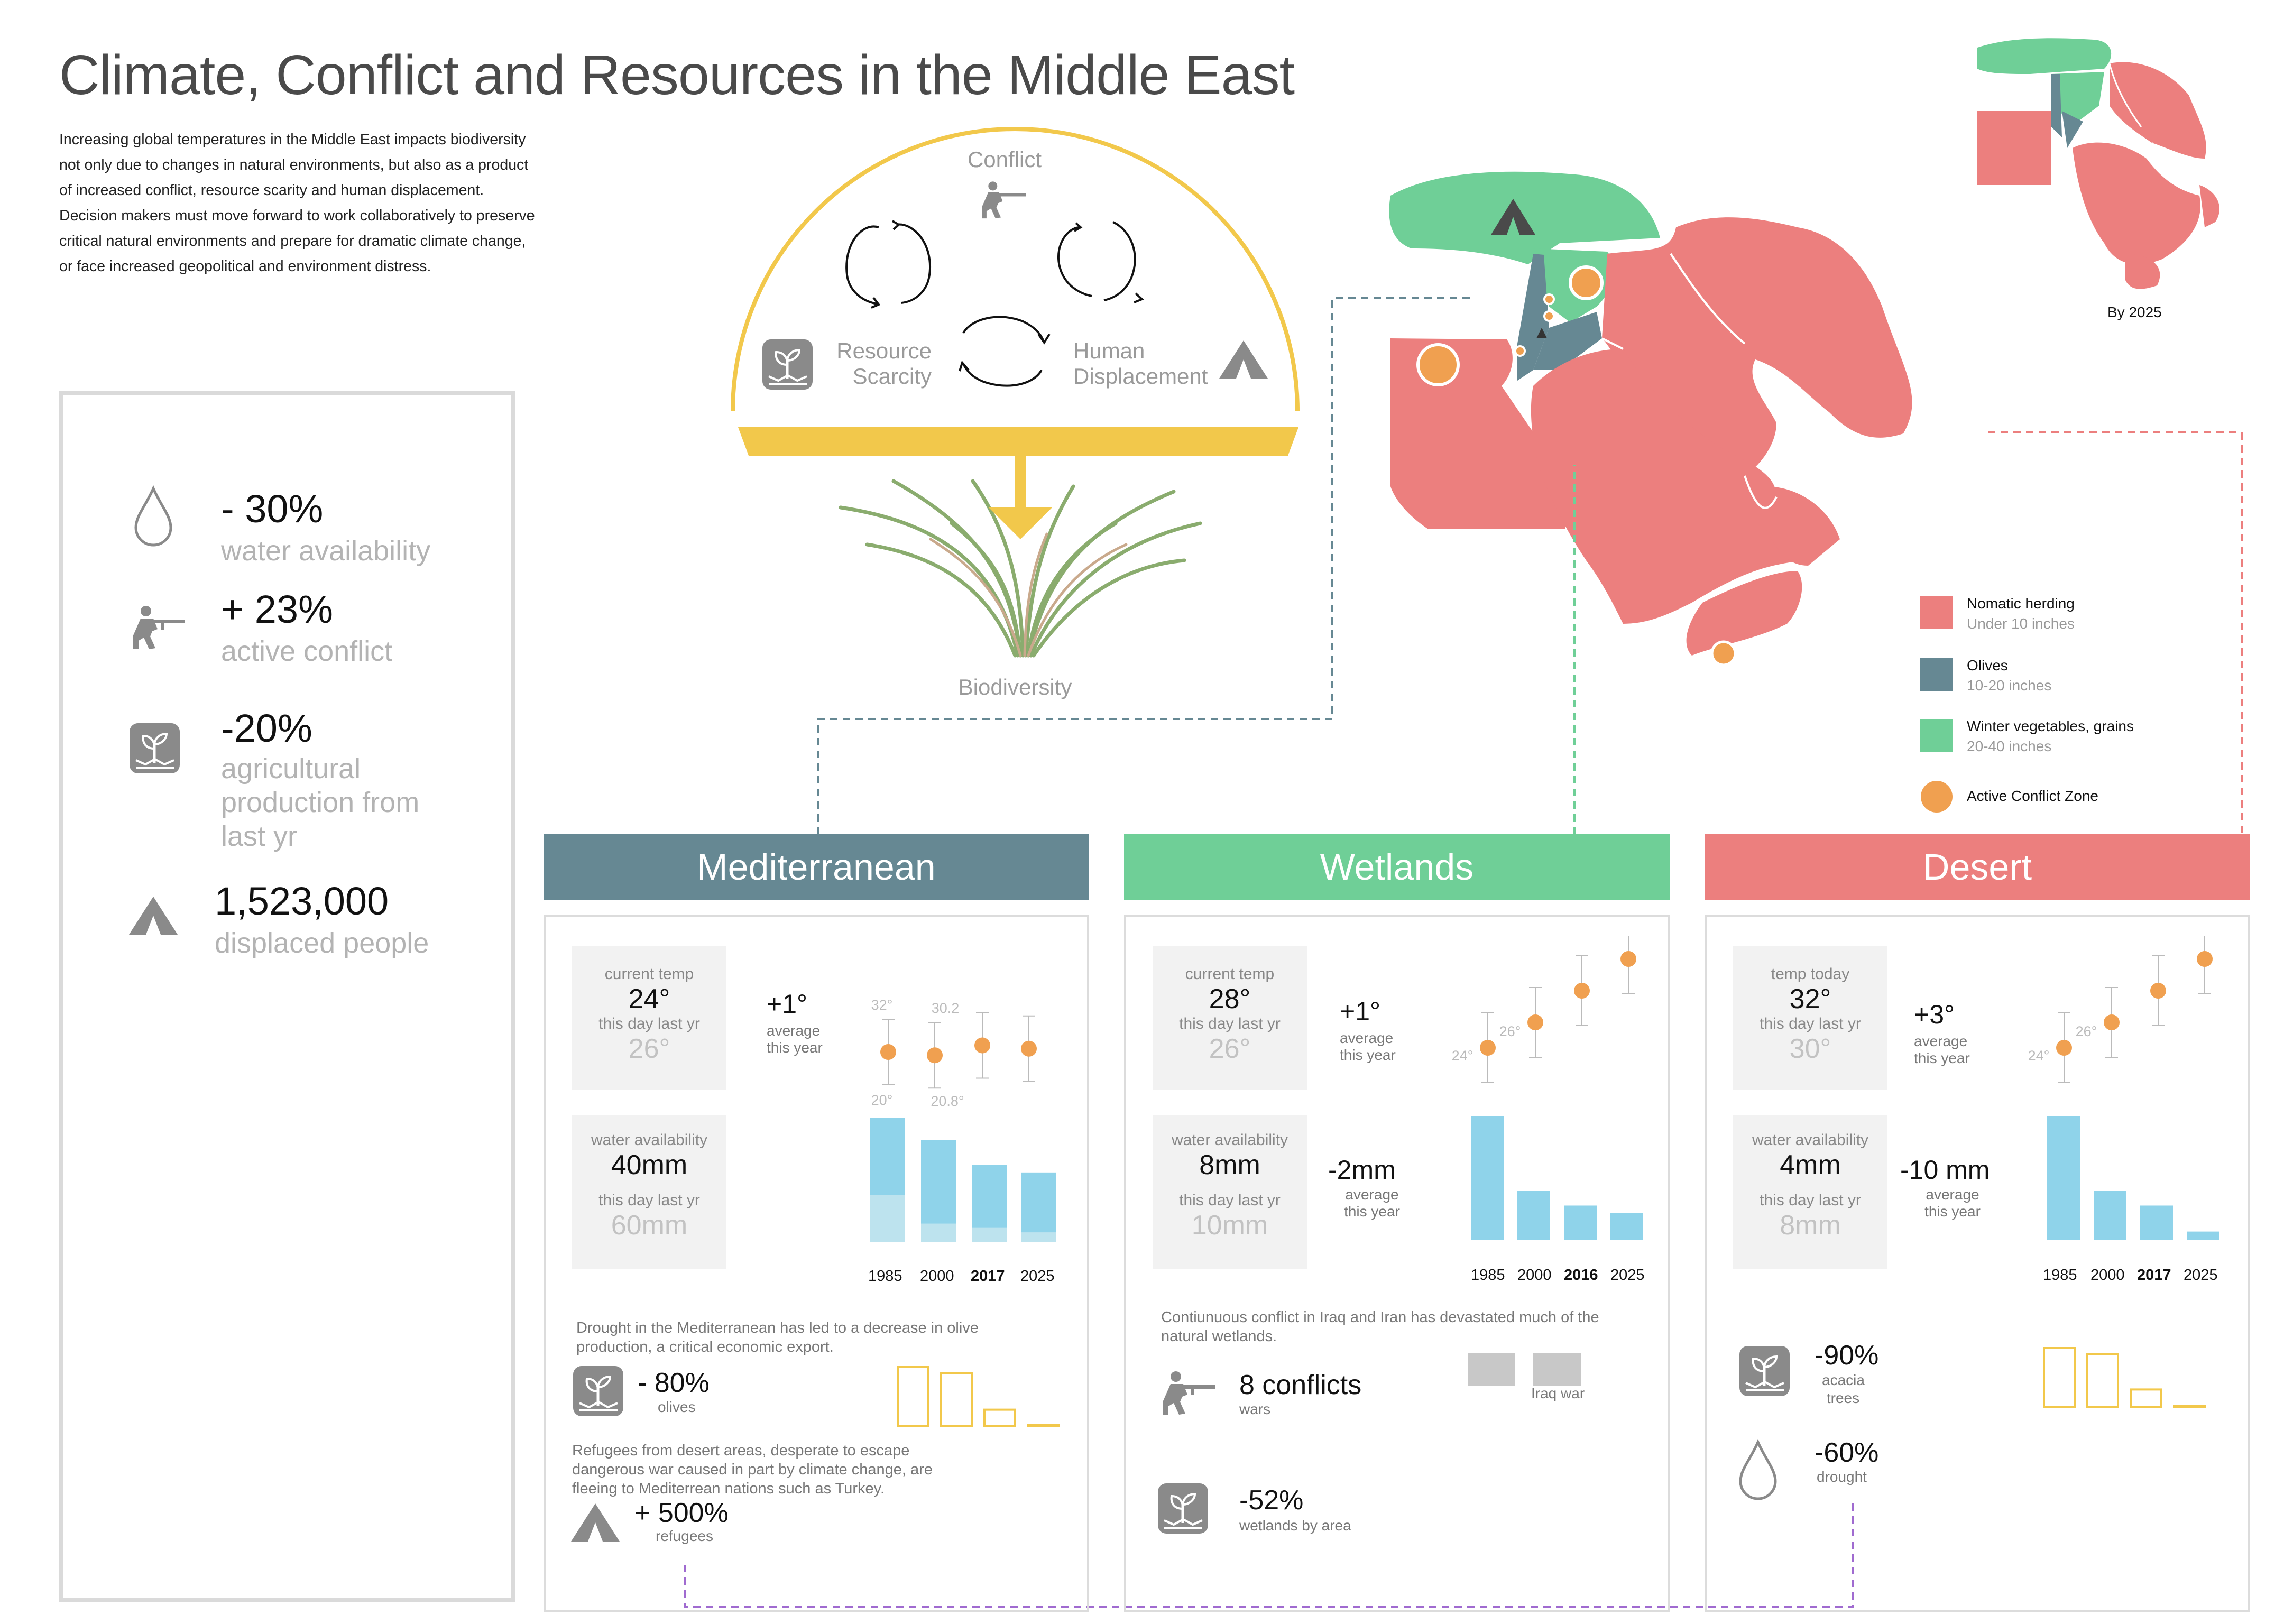 This screenshot has height=1624, width=2284. I want to click on med-water-prev: 60mm, so click(649, 1225).